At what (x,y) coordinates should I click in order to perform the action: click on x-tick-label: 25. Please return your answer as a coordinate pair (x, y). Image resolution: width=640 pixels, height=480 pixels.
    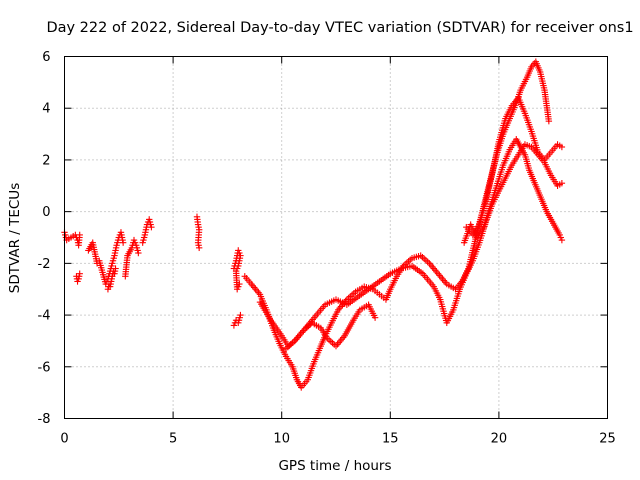
    Looking at the image, I should click on (607, 439).